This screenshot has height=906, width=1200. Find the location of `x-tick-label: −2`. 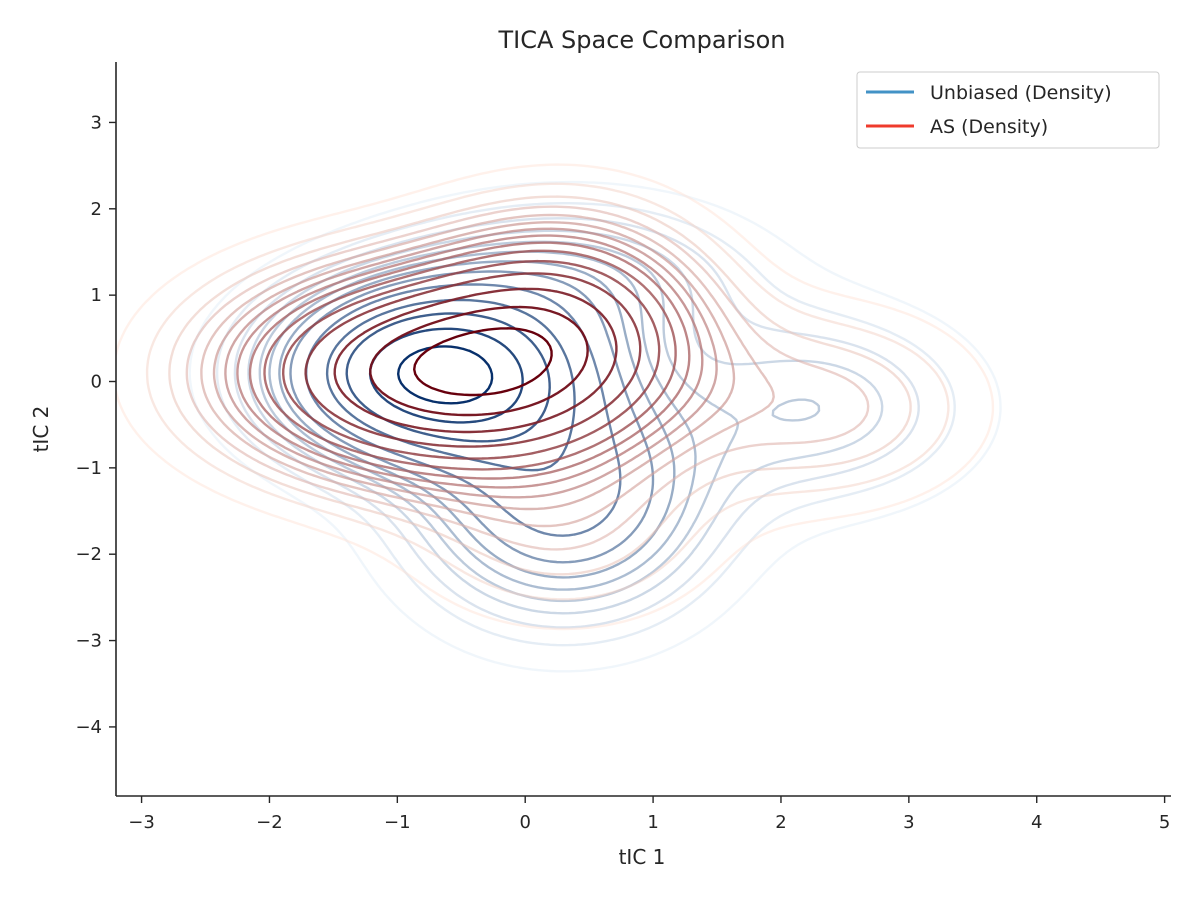

x-tick-label: −2 is located at coordinates (269, 822).